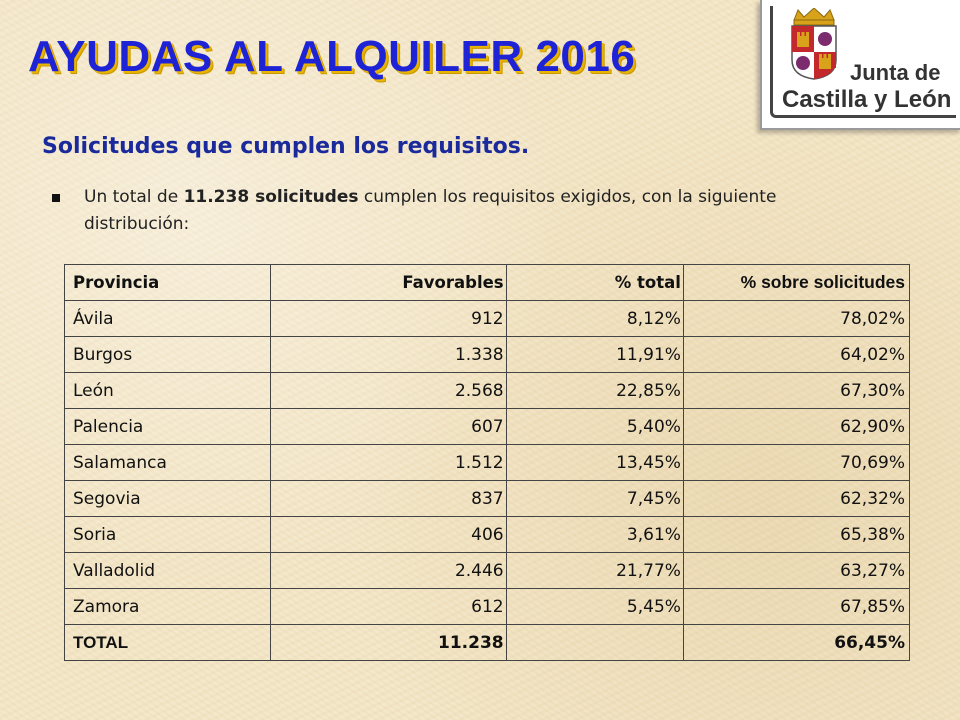 The image size is (960, 720). I want to click on section-subtitle: Solicitudes que cumplen los requisitos., so click(286, 146).